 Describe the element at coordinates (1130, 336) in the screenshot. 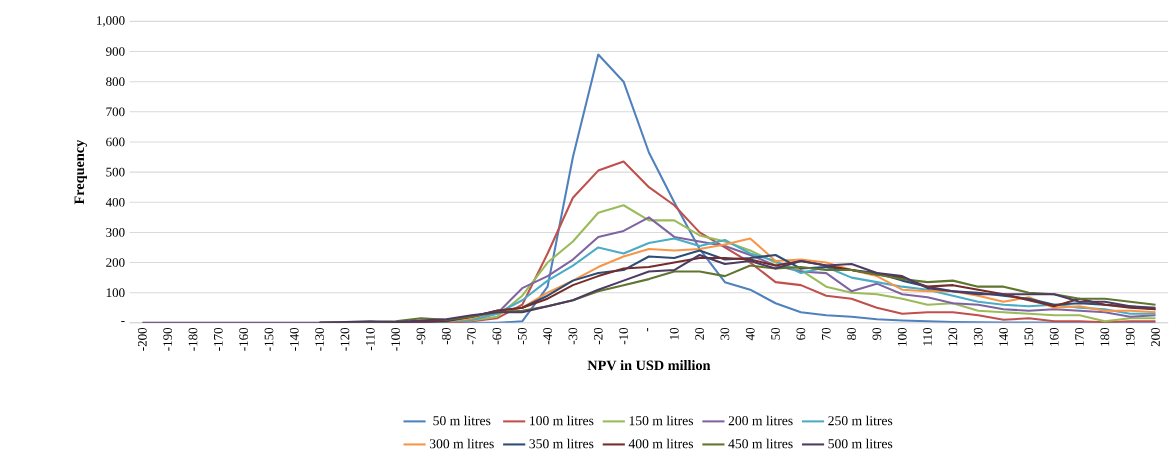

I see `x-tick-label: 190` at that location.